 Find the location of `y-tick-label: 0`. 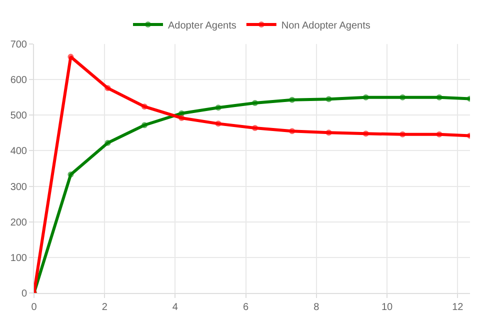

y-tick-label: 0 is located at coordinates (24, 294).